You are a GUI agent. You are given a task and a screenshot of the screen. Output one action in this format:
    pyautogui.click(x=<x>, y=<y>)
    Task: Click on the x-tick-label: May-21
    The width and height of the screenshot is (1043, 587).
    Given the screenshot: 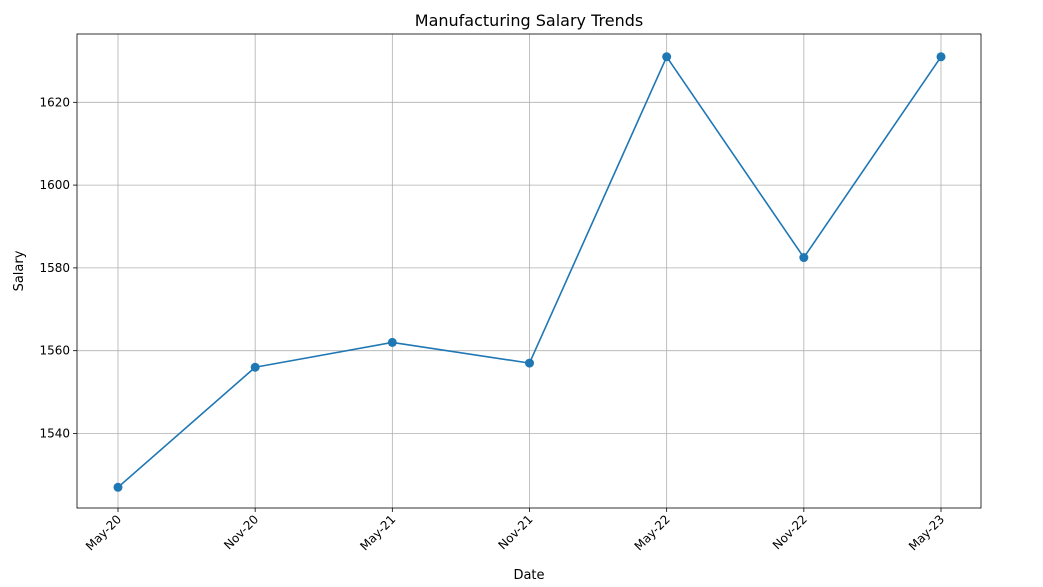 What is the action you would take?
    pyautogui.click(x=377, y=532)
    